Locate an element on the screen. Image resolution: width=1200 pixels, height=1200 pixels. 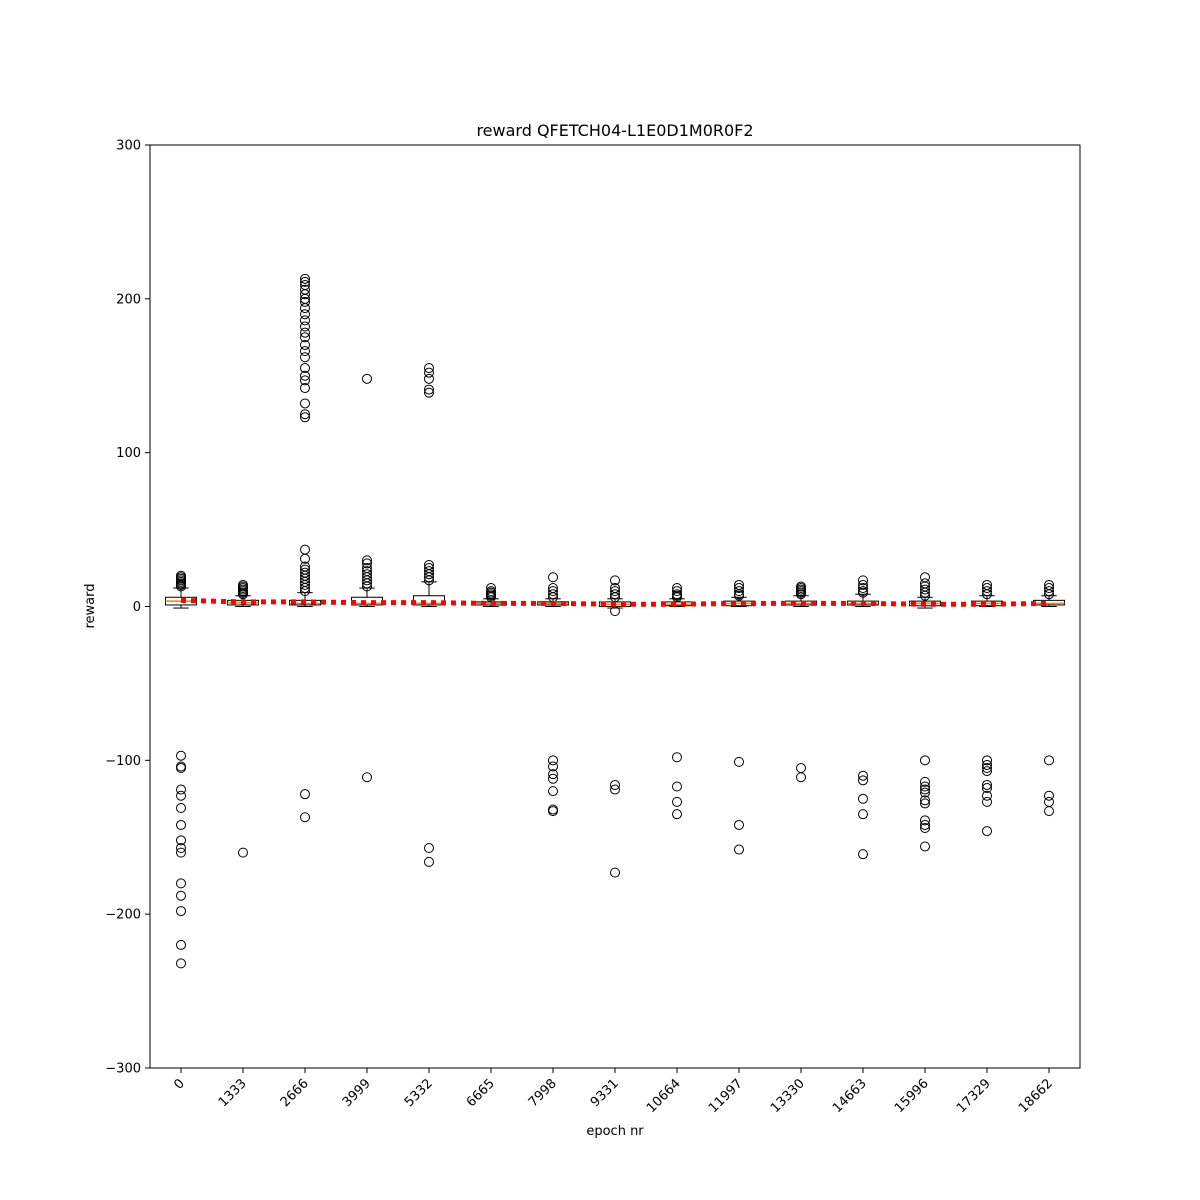
x-tick-label: 3999 is located at coordinates (357, 1093).